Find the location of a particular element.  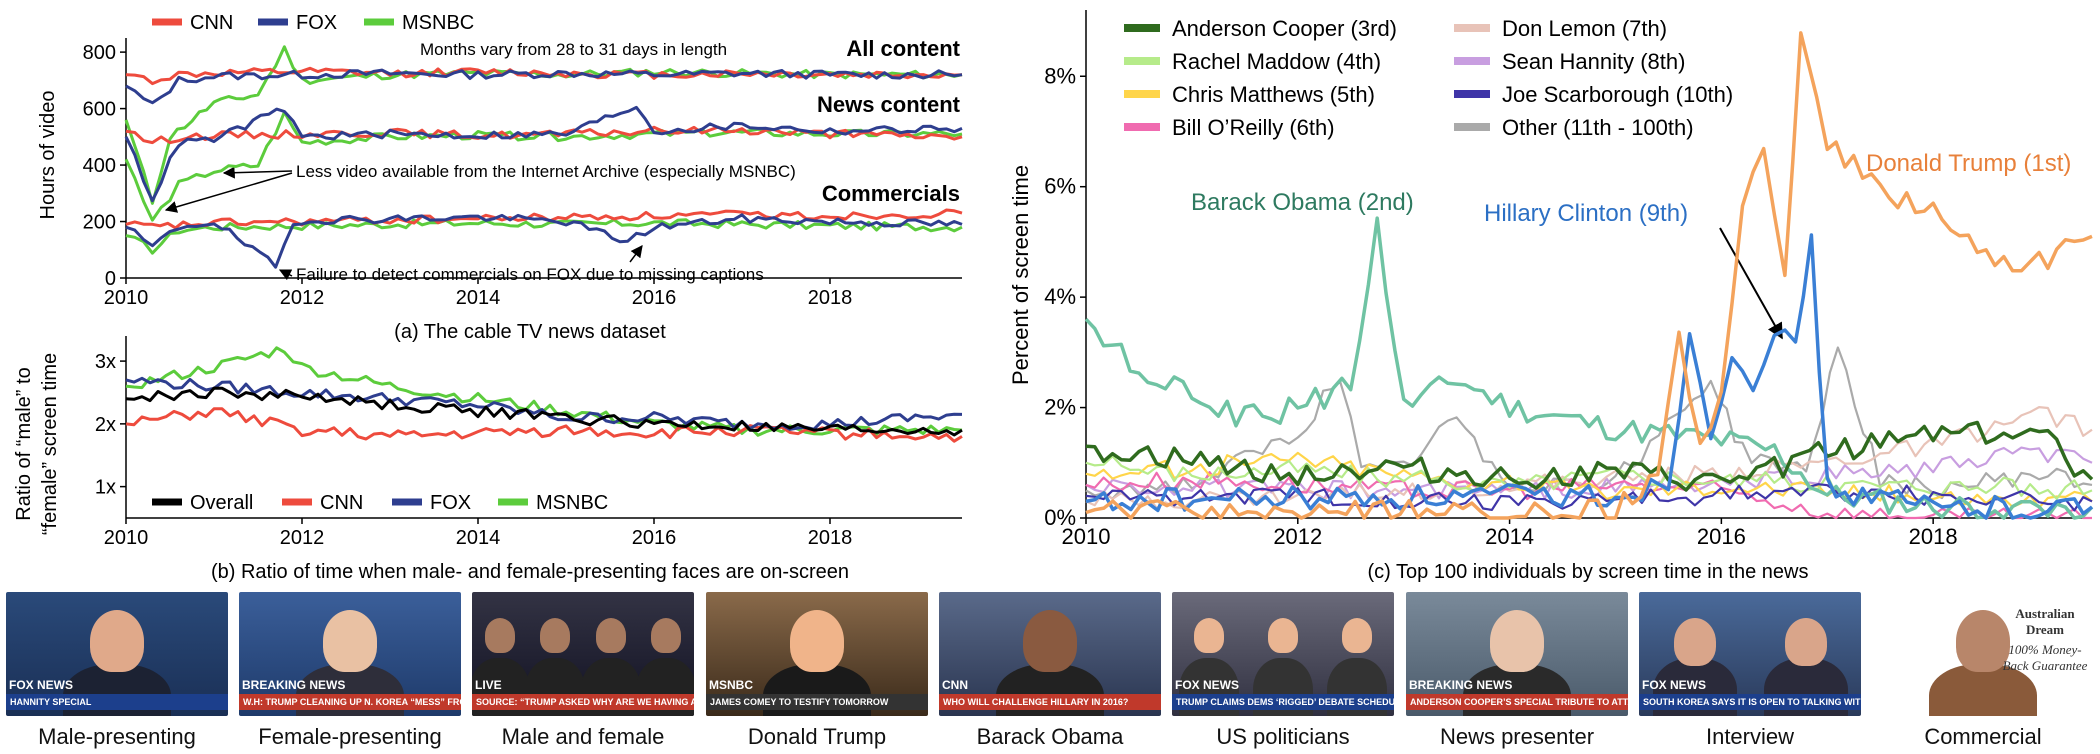

series-line-ratio-overall is located at coordinates (544, 411).